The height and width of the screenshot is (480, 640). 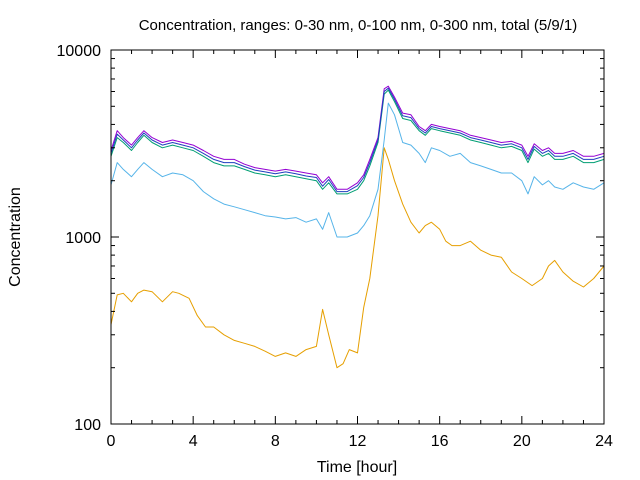 What do you see at coordinates (79, 51) in the screenshot?
I see `y-tick-label: 10000` at bounding box center [79, 51].